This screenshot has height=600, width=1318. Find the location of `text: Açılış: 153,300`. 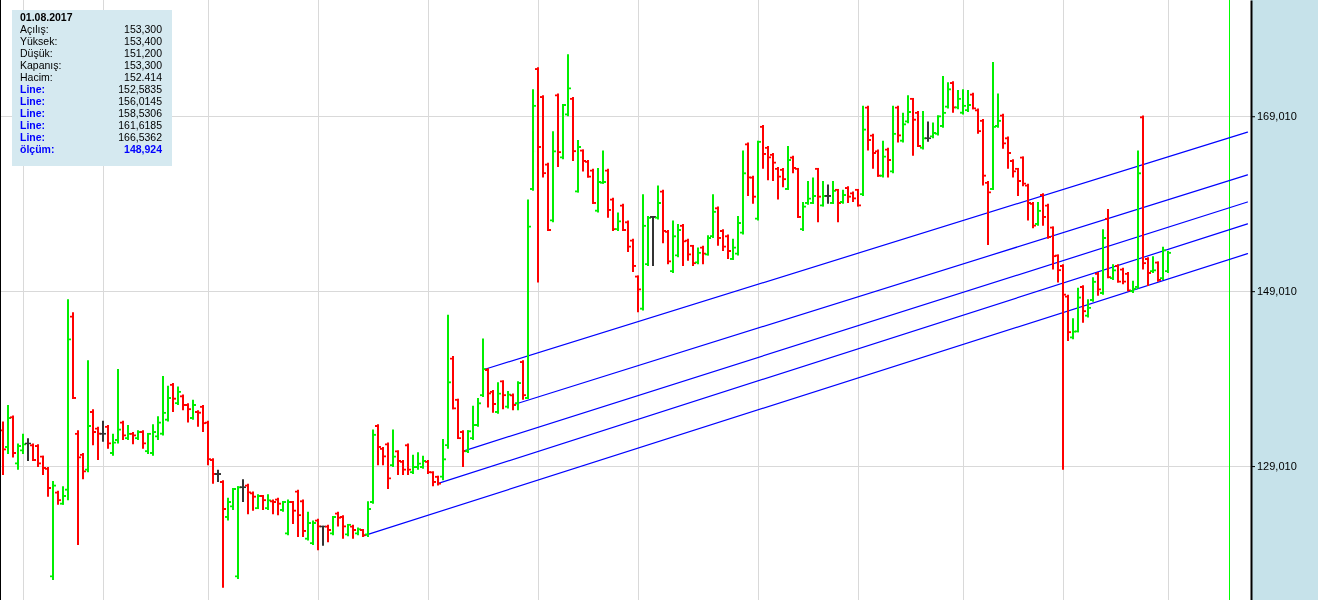

text: Açılış: 153,300 is located at coordinates (91, 29).